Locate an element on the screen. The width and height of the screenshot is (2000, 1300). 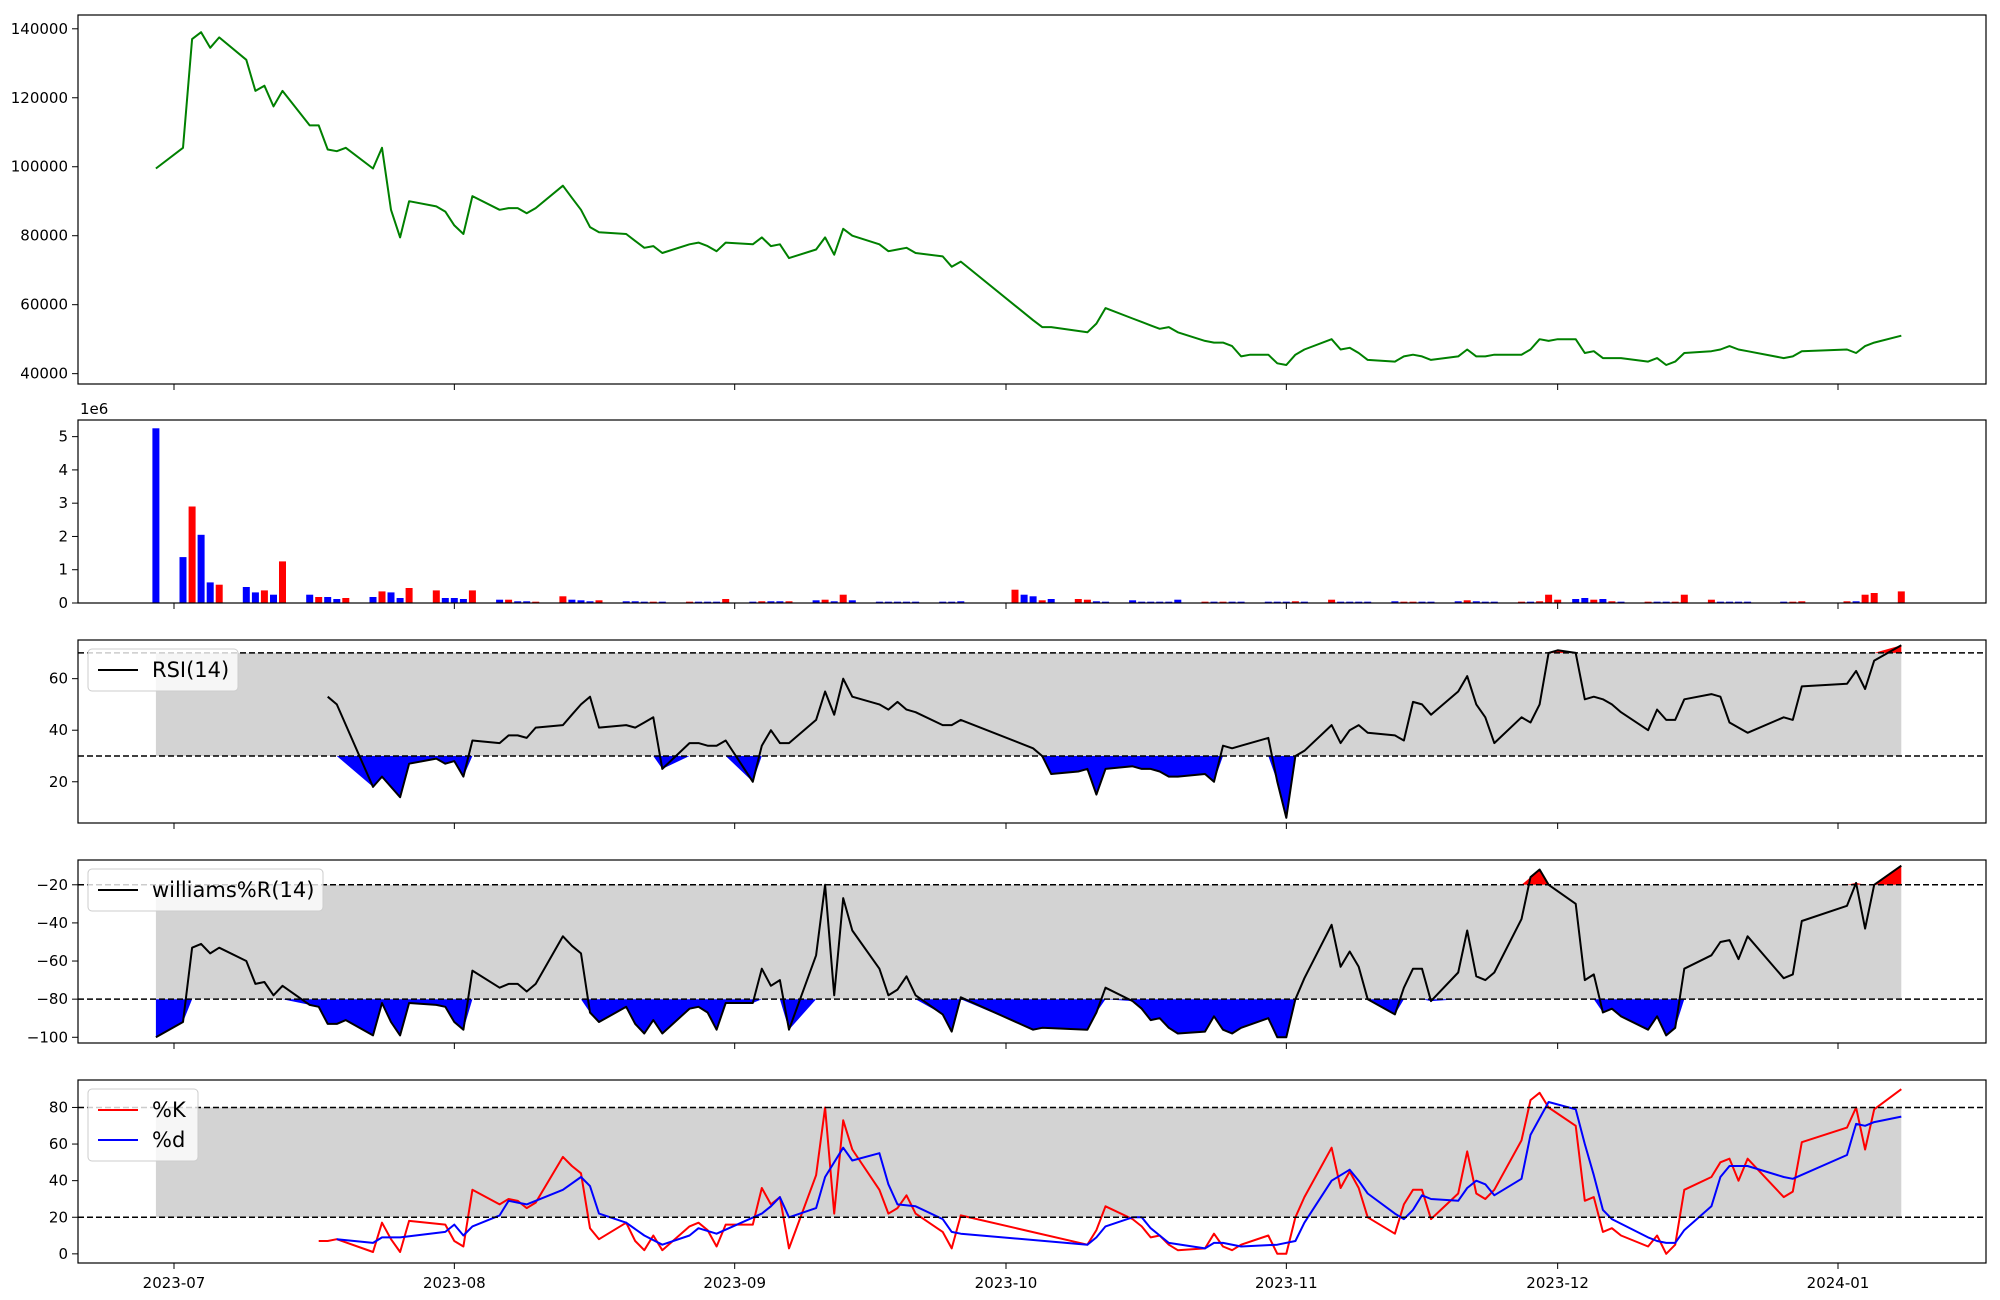
x-tick-label: 2024-01 is located at coordinates (1838, 1283).